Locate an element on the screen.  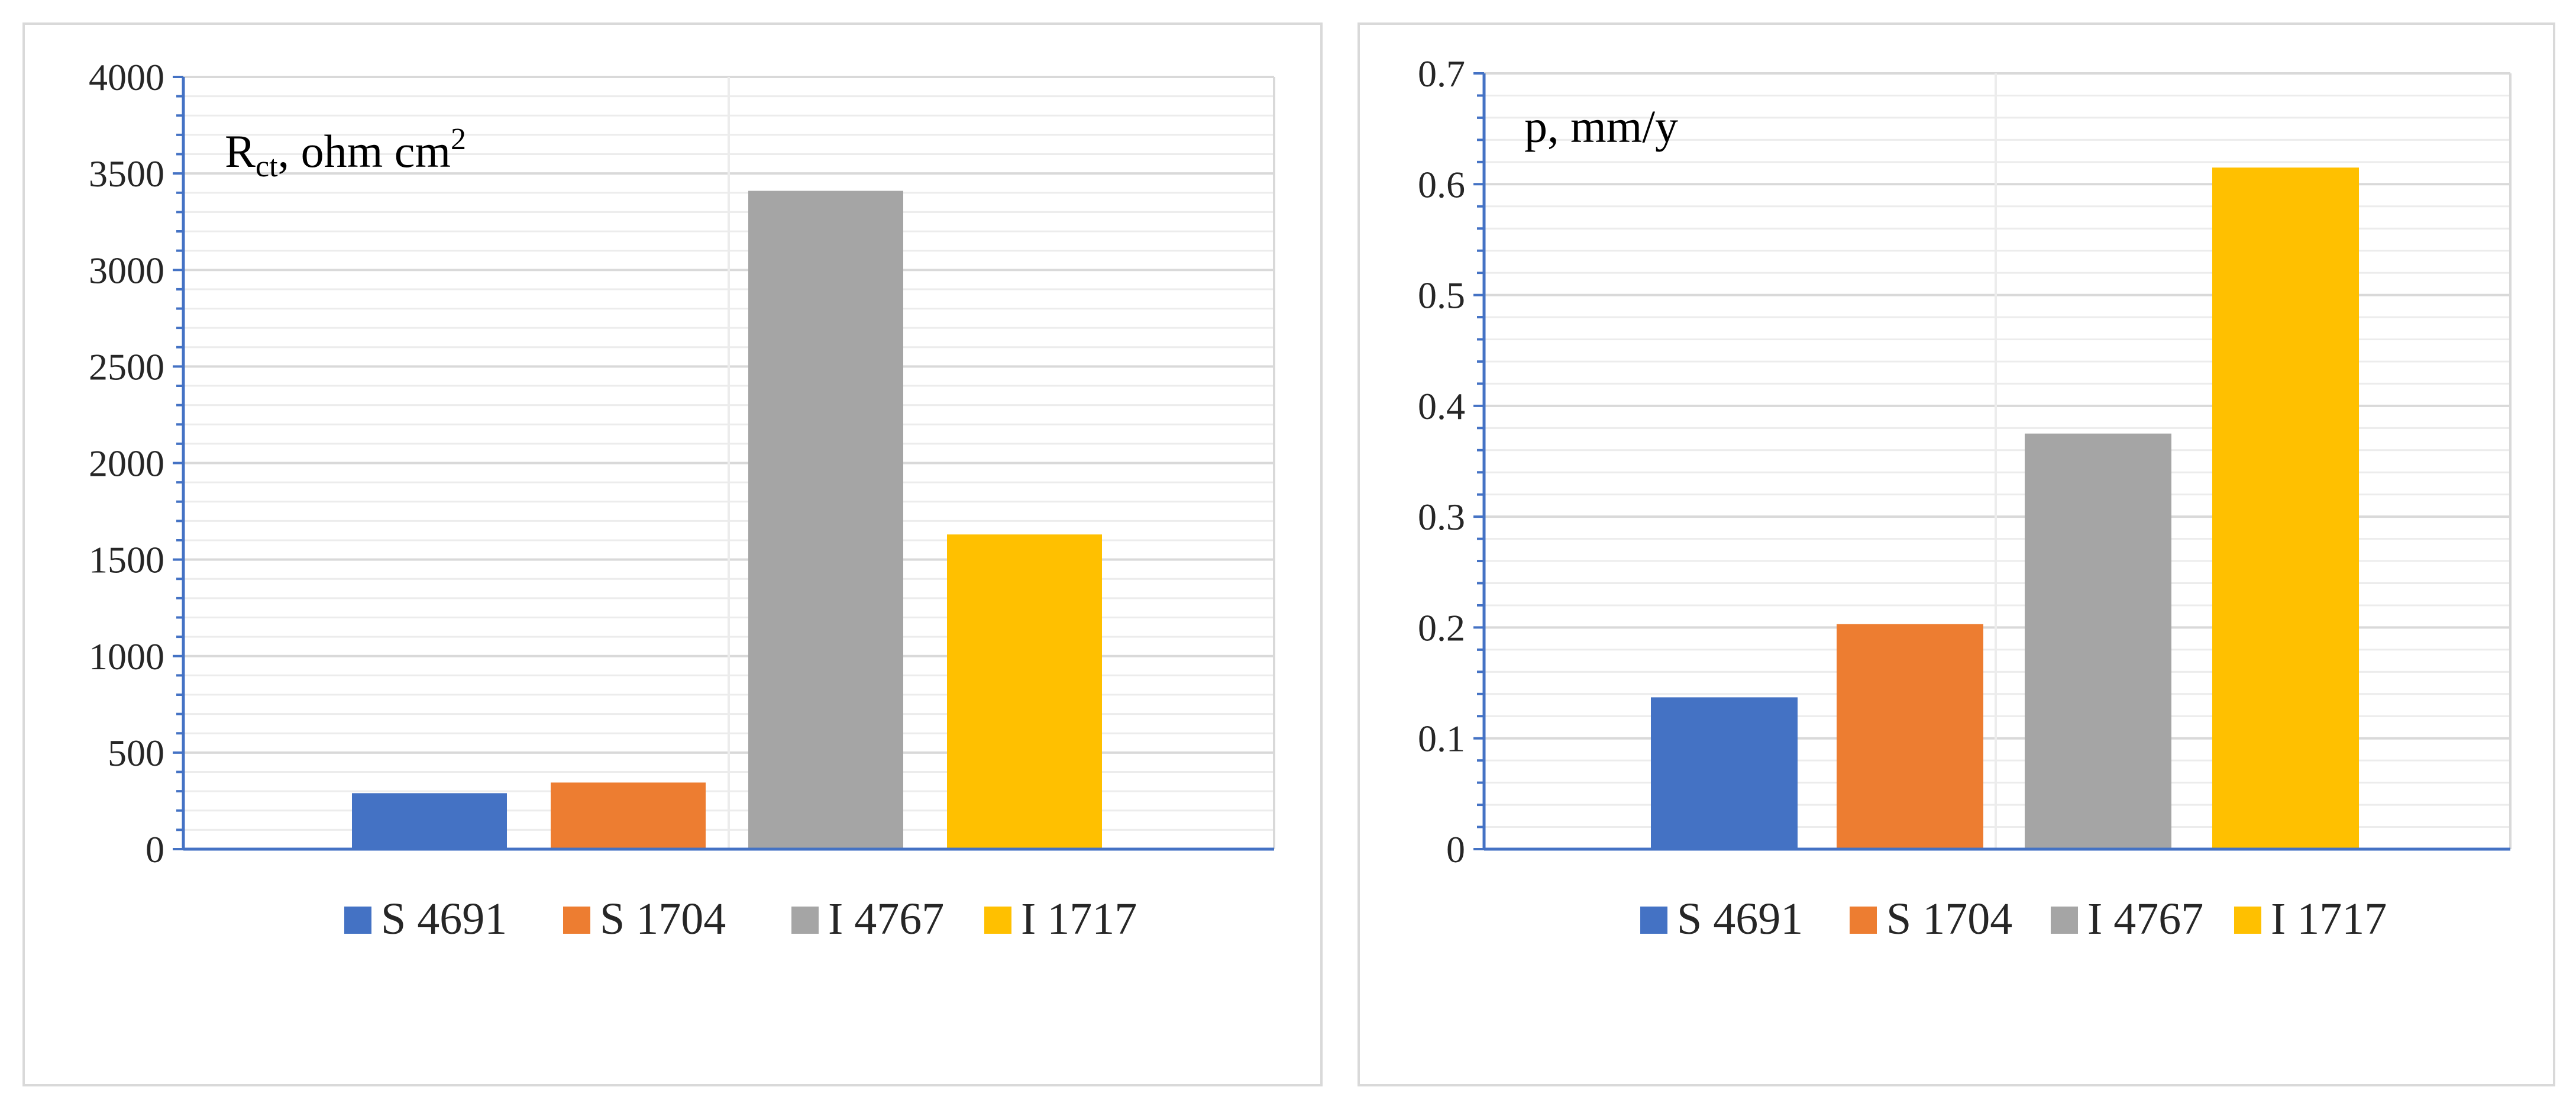
y-tick-label: 3500 is located at coordinates (126, 174).